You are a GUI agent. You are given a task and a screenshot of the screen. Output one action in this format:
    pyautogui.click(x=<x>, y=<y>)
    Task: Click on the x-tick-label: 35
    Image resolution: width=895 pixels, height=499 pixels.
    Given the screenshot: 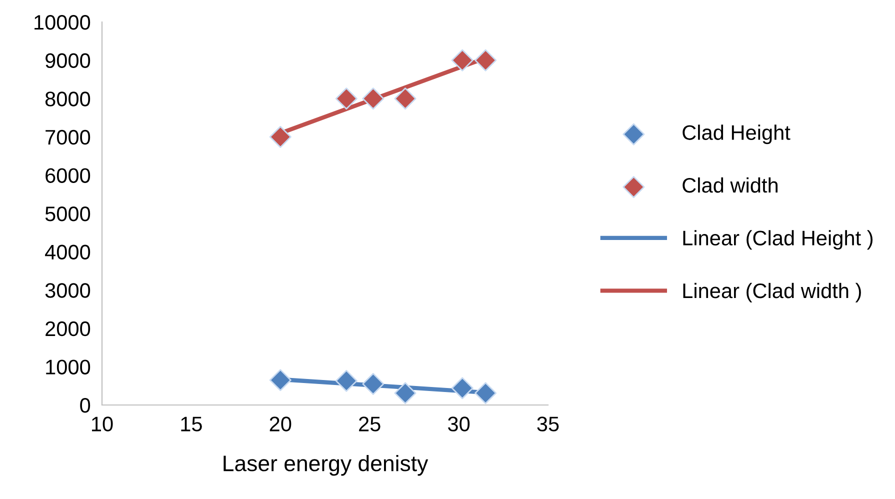 What is the action you would take?
    pyautogui.click(x=548, y=424)
    